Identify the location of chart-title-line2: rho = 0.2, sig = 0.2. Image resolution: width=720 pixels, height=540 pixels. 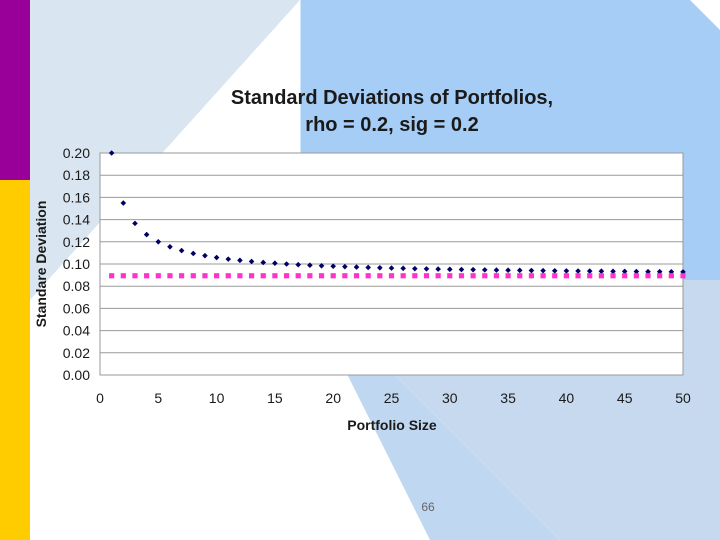
(391, 125).